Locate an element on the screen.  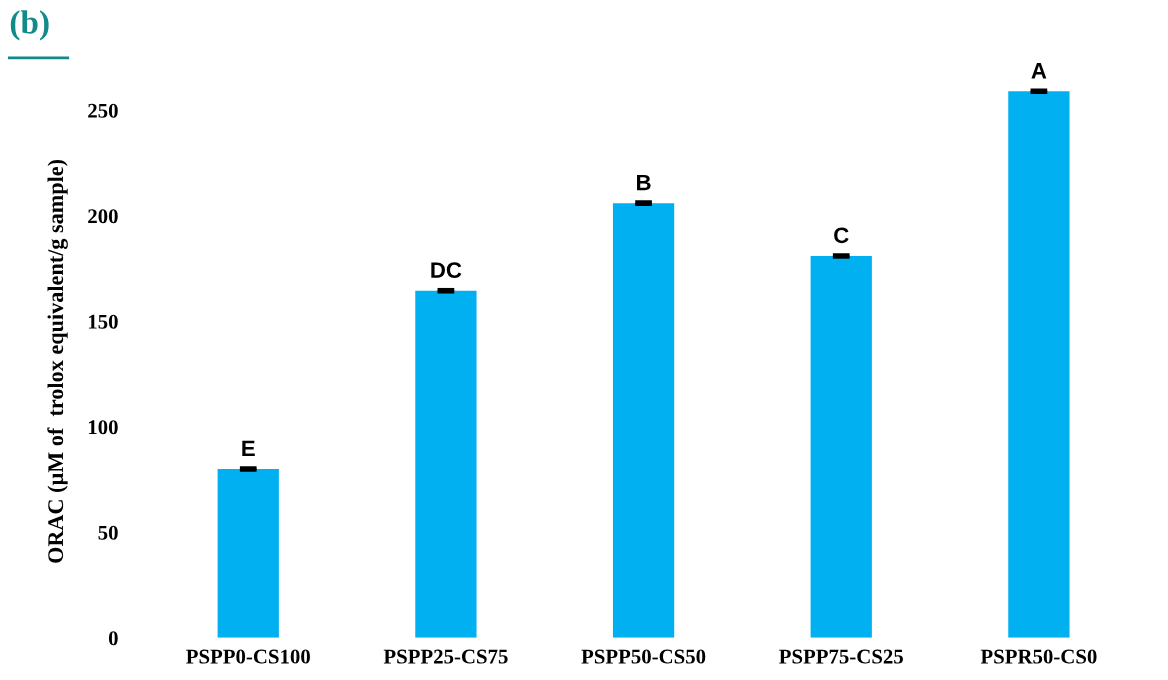
y-tick-label: 250 is located at coordinates (103, 110).